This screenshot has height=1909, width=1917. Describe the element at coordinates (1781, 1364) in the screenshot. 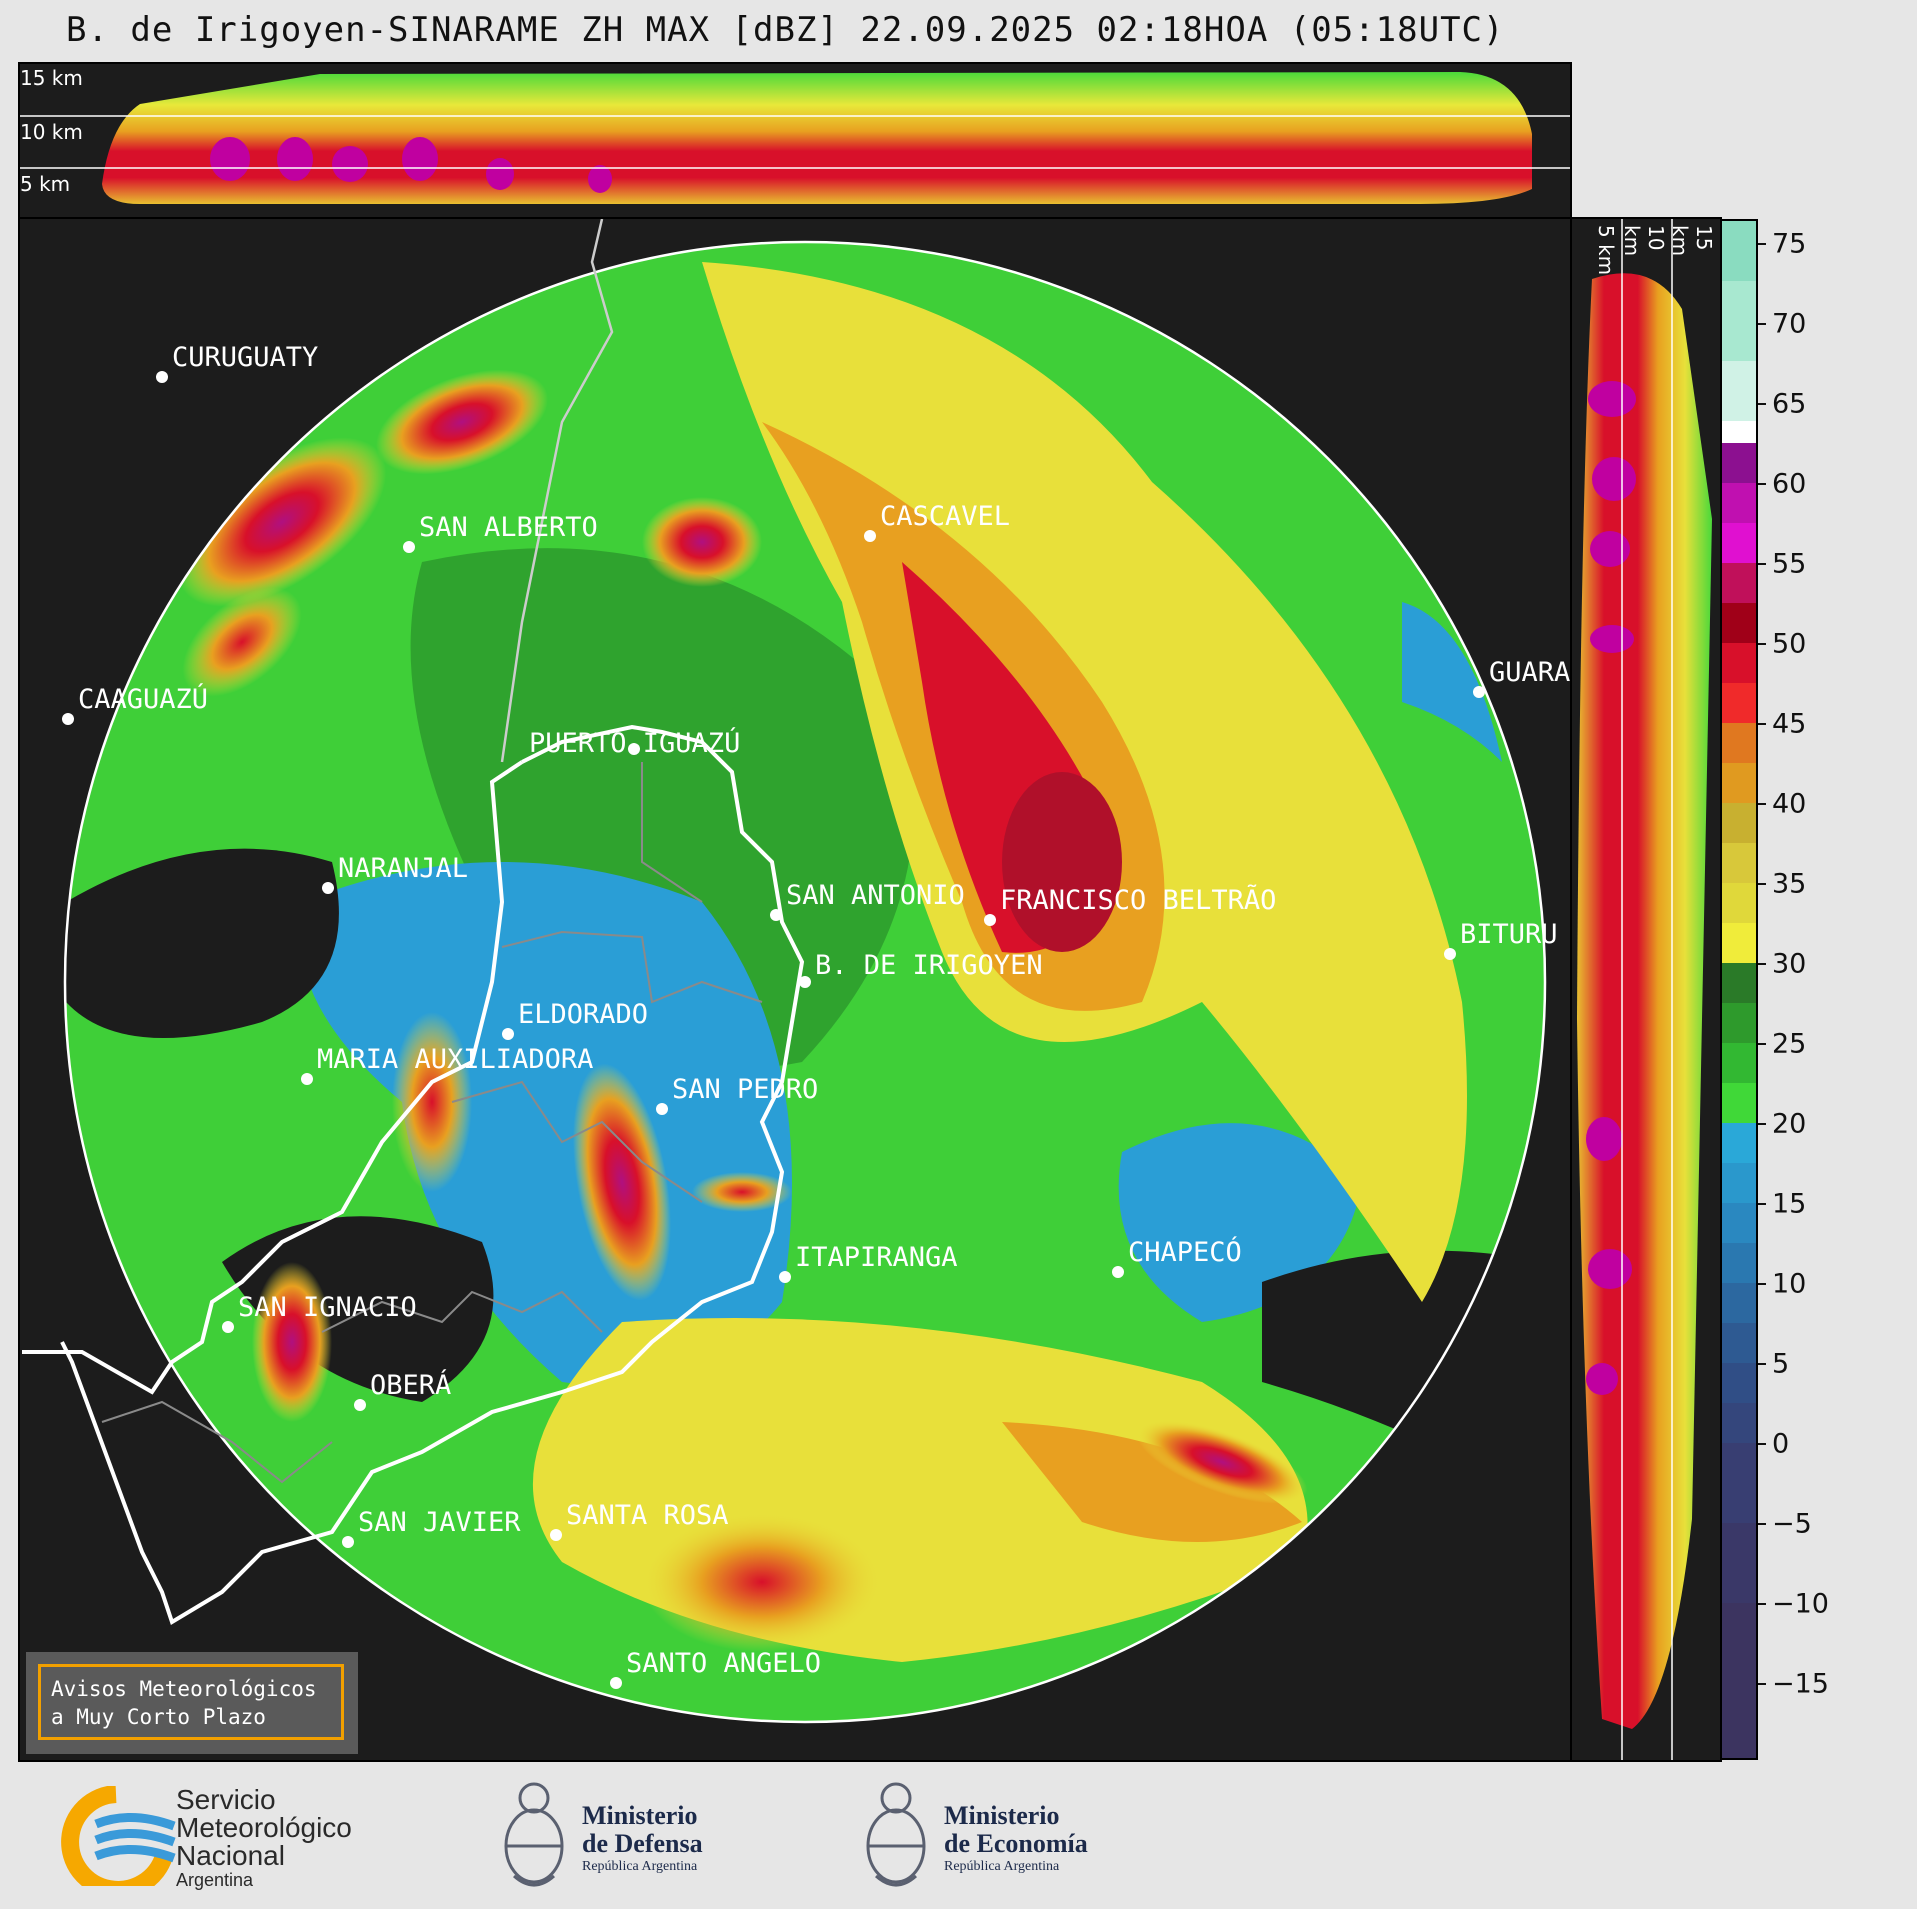

I see `colorbar-tick-label: 5` at that location.